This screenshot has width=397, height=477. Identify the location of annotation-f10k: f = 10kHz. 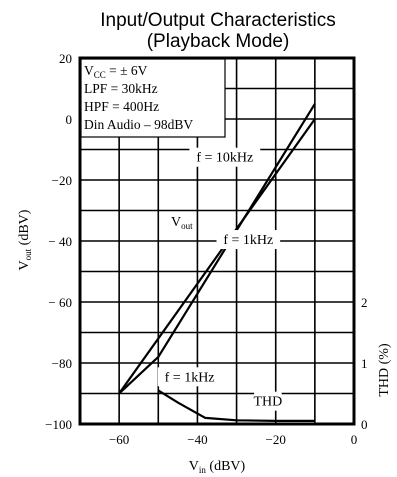
(224, 158).